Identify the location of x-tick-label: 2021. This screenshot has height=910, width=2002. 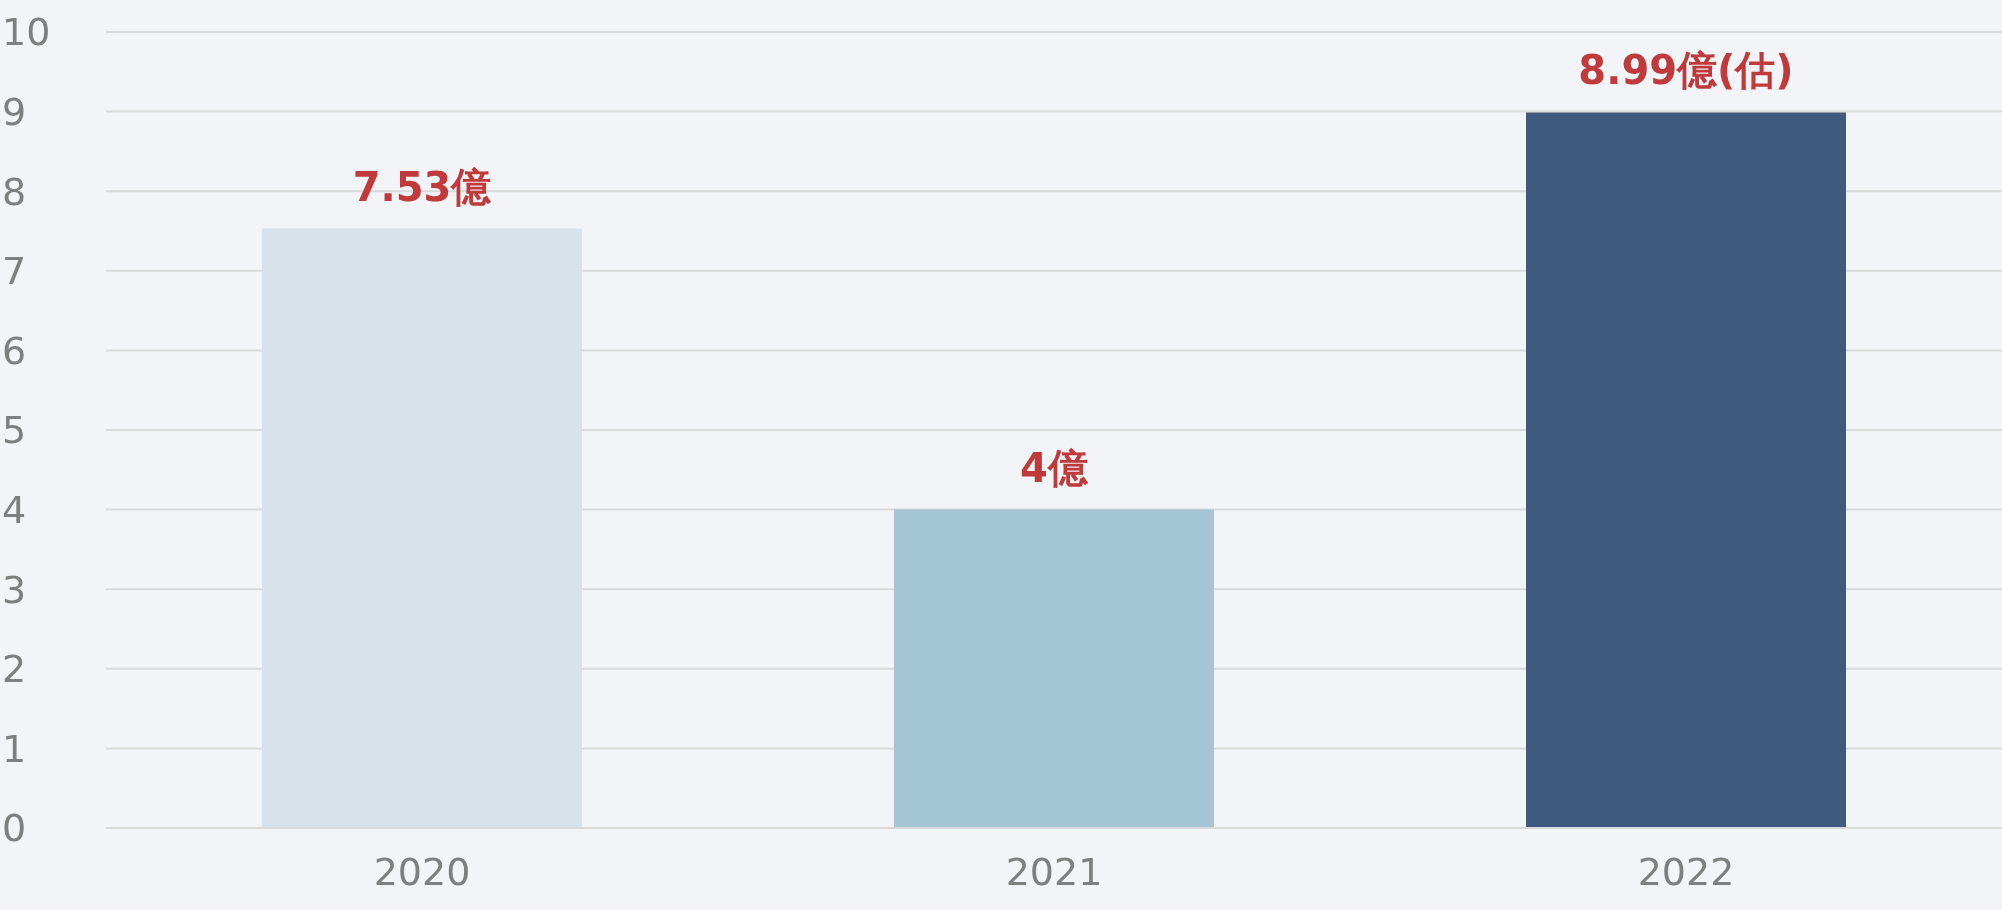
(1054, 871).